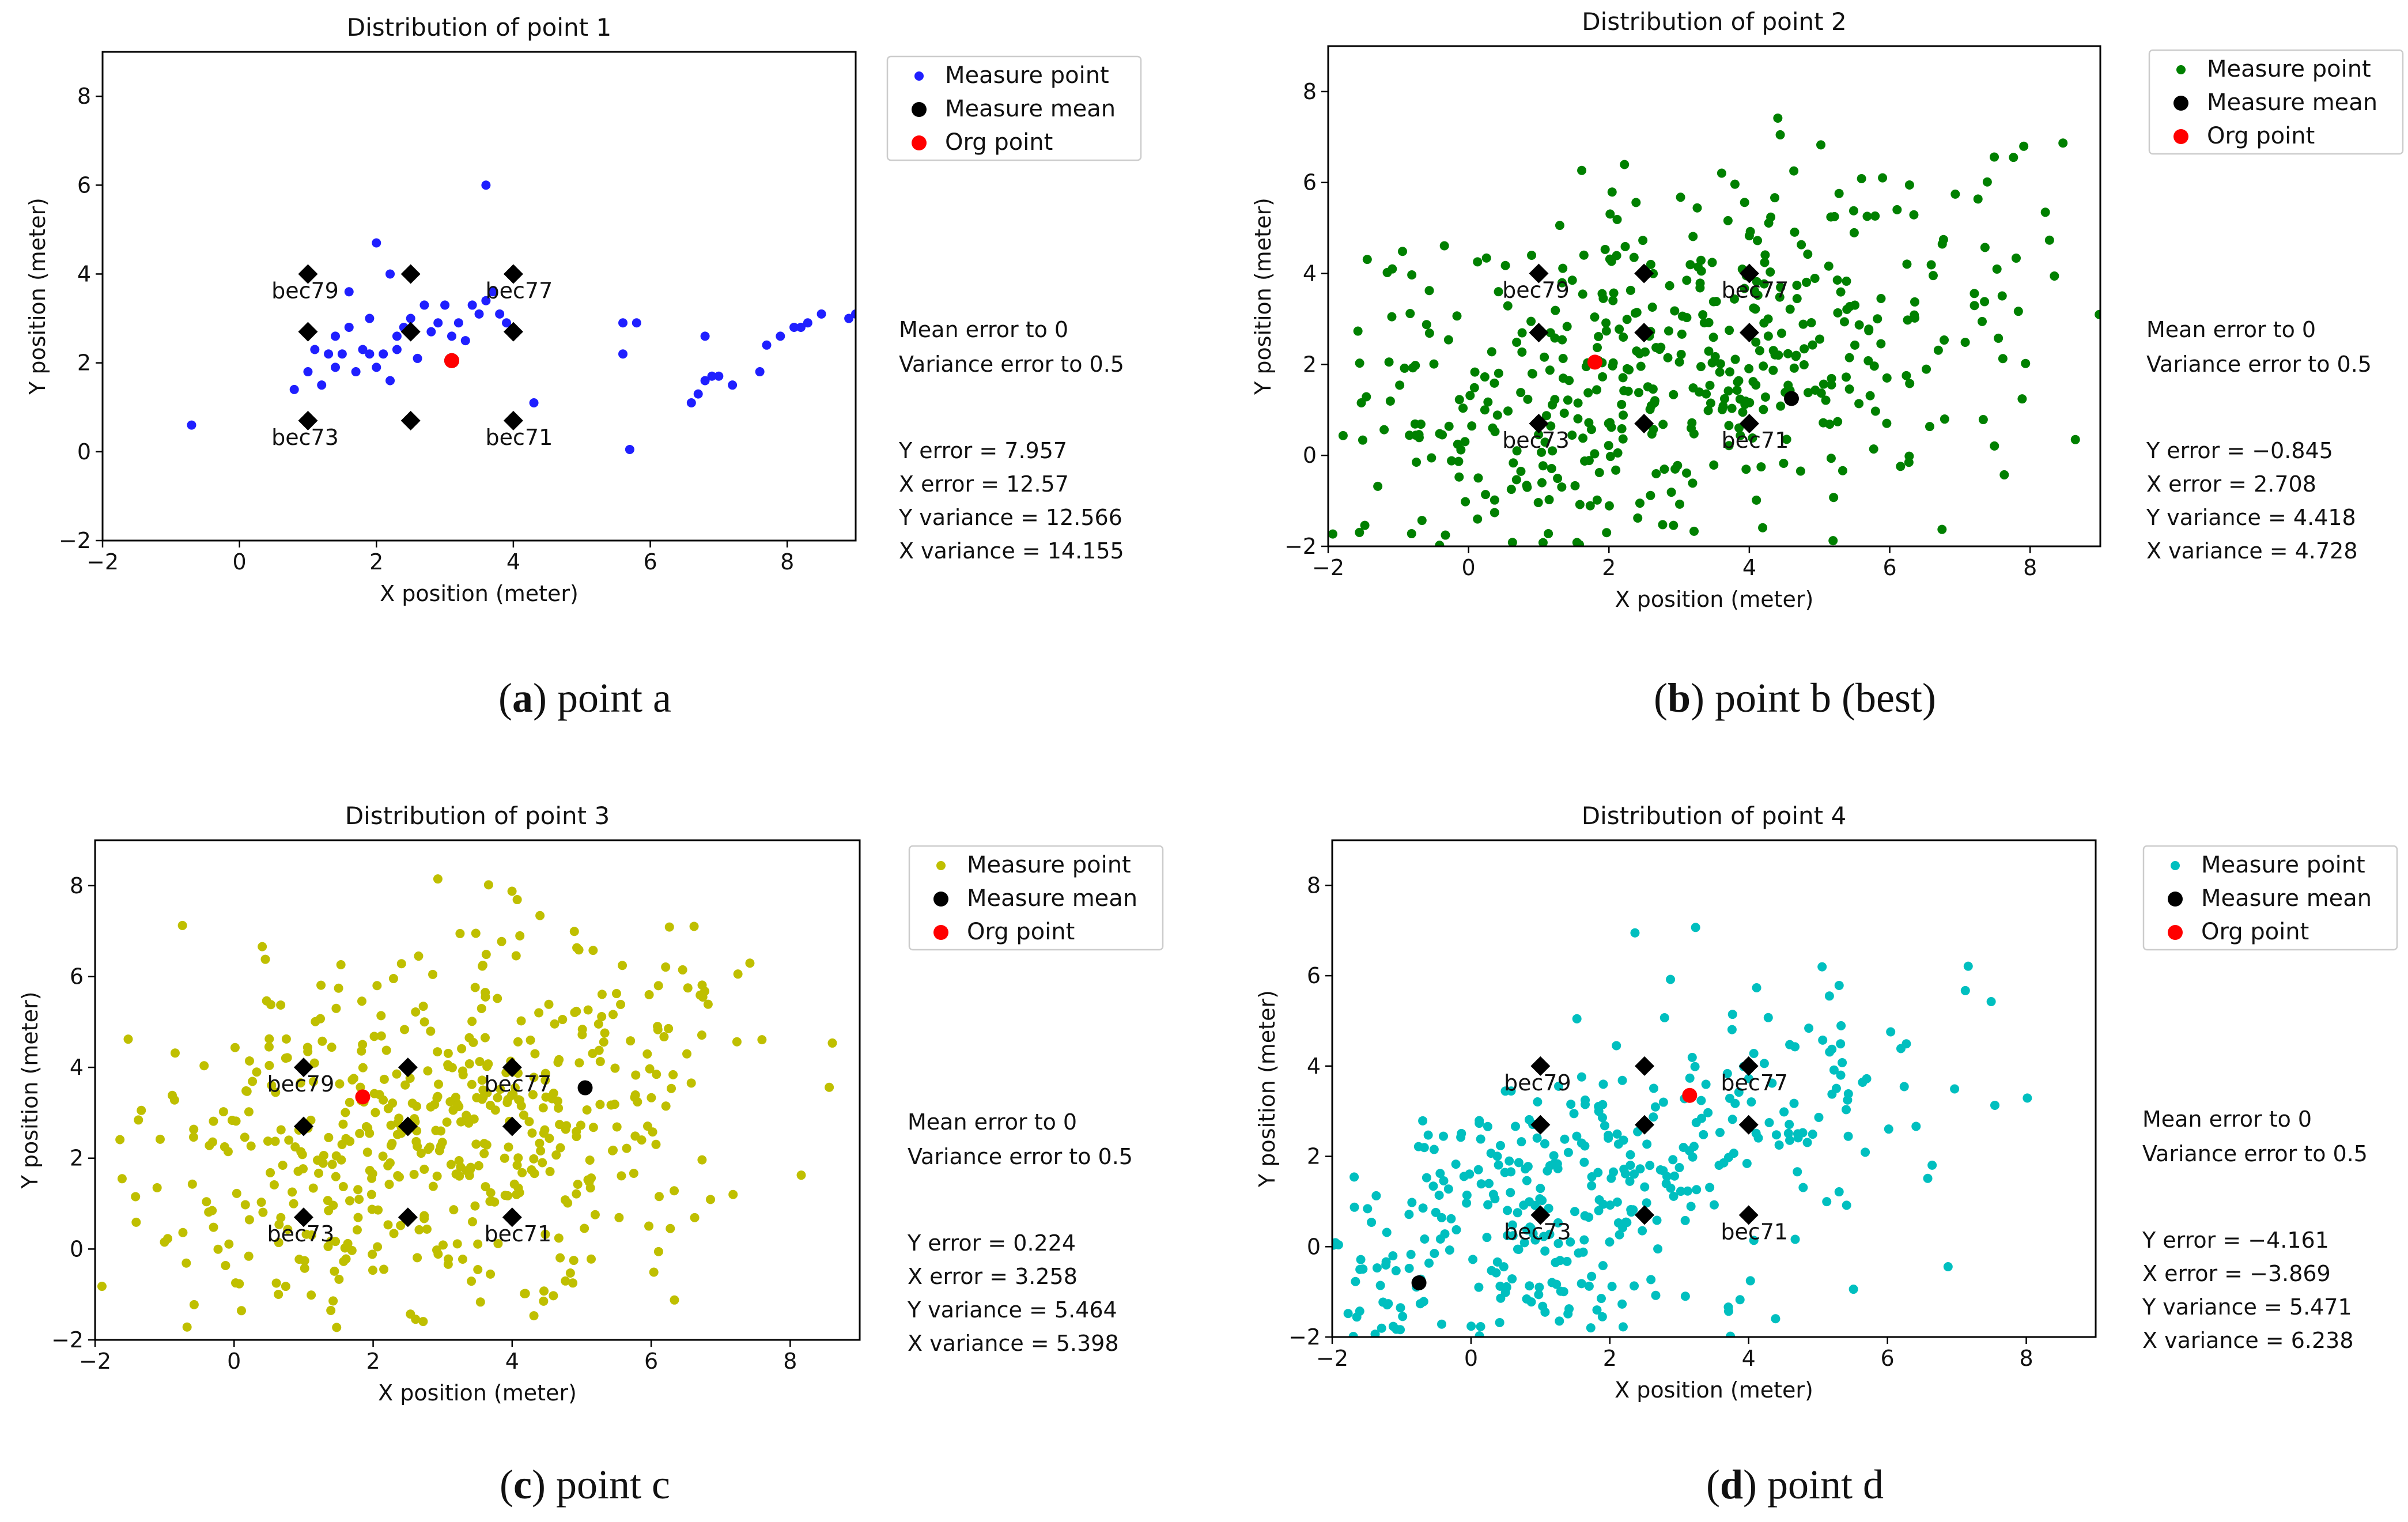 This screenshot has width=2408, height=1522. Describe the element at coordinates (1013, 1344) in the screenshot. I see `x-variance-value: X variance = 5.398` at that location.